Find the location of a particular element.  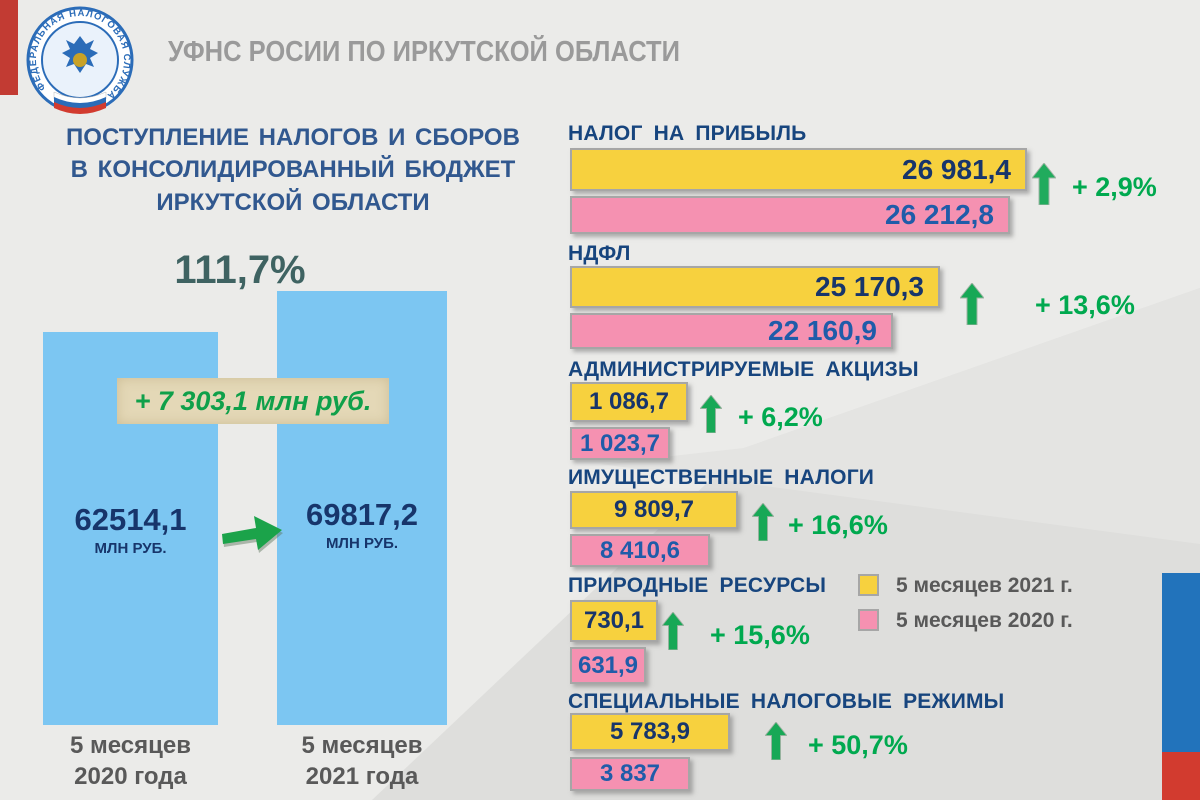

delta-annotation: + 7 303,1 млн руб. is located at coordinates (253, 401).